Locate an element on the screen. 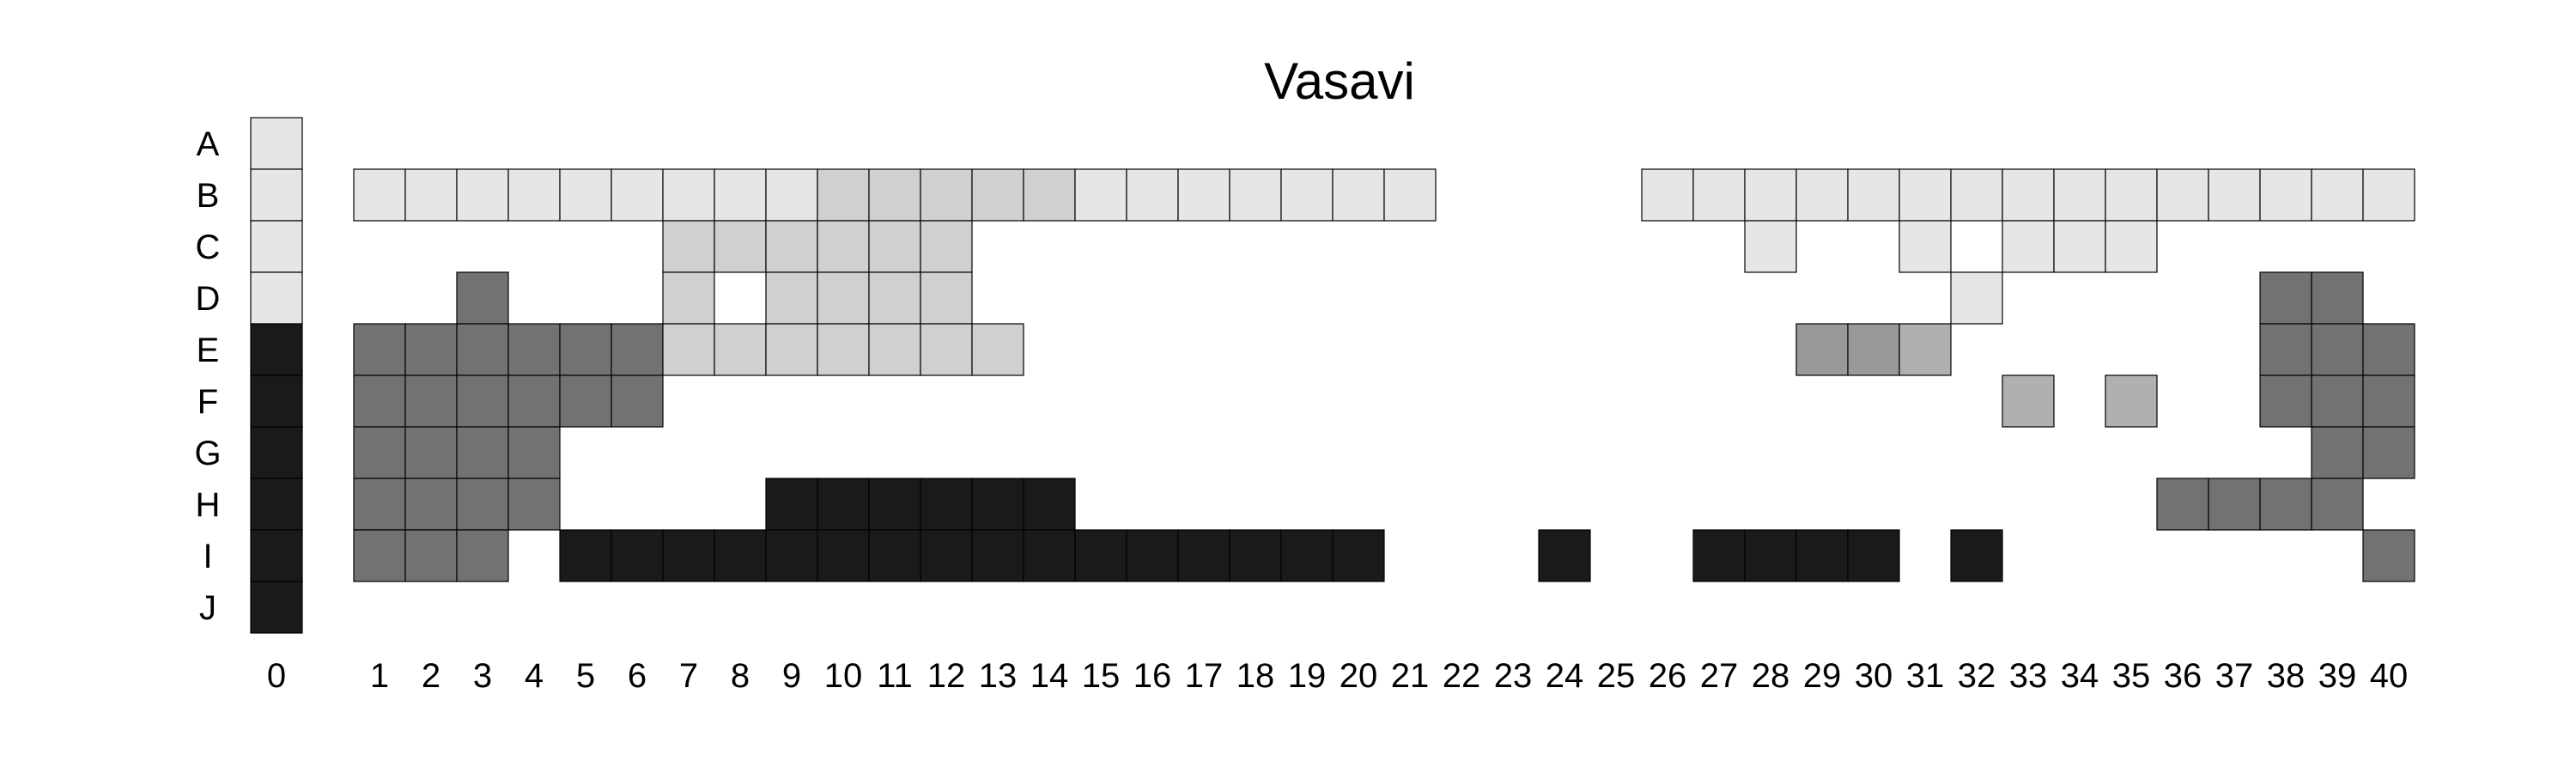 The height and width of the screenshot is (773, 2576). chart-title: Vasavi is located at coordinates (1339, 81).